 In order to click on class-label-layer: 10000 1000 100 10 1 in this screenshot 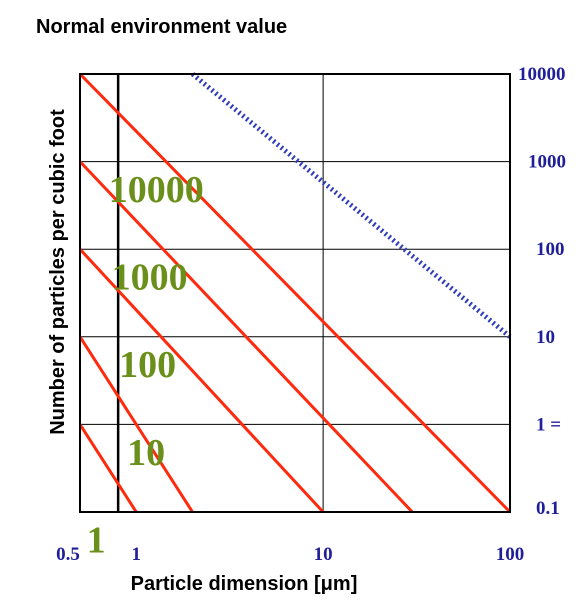, I will do `click(145, 365)`.